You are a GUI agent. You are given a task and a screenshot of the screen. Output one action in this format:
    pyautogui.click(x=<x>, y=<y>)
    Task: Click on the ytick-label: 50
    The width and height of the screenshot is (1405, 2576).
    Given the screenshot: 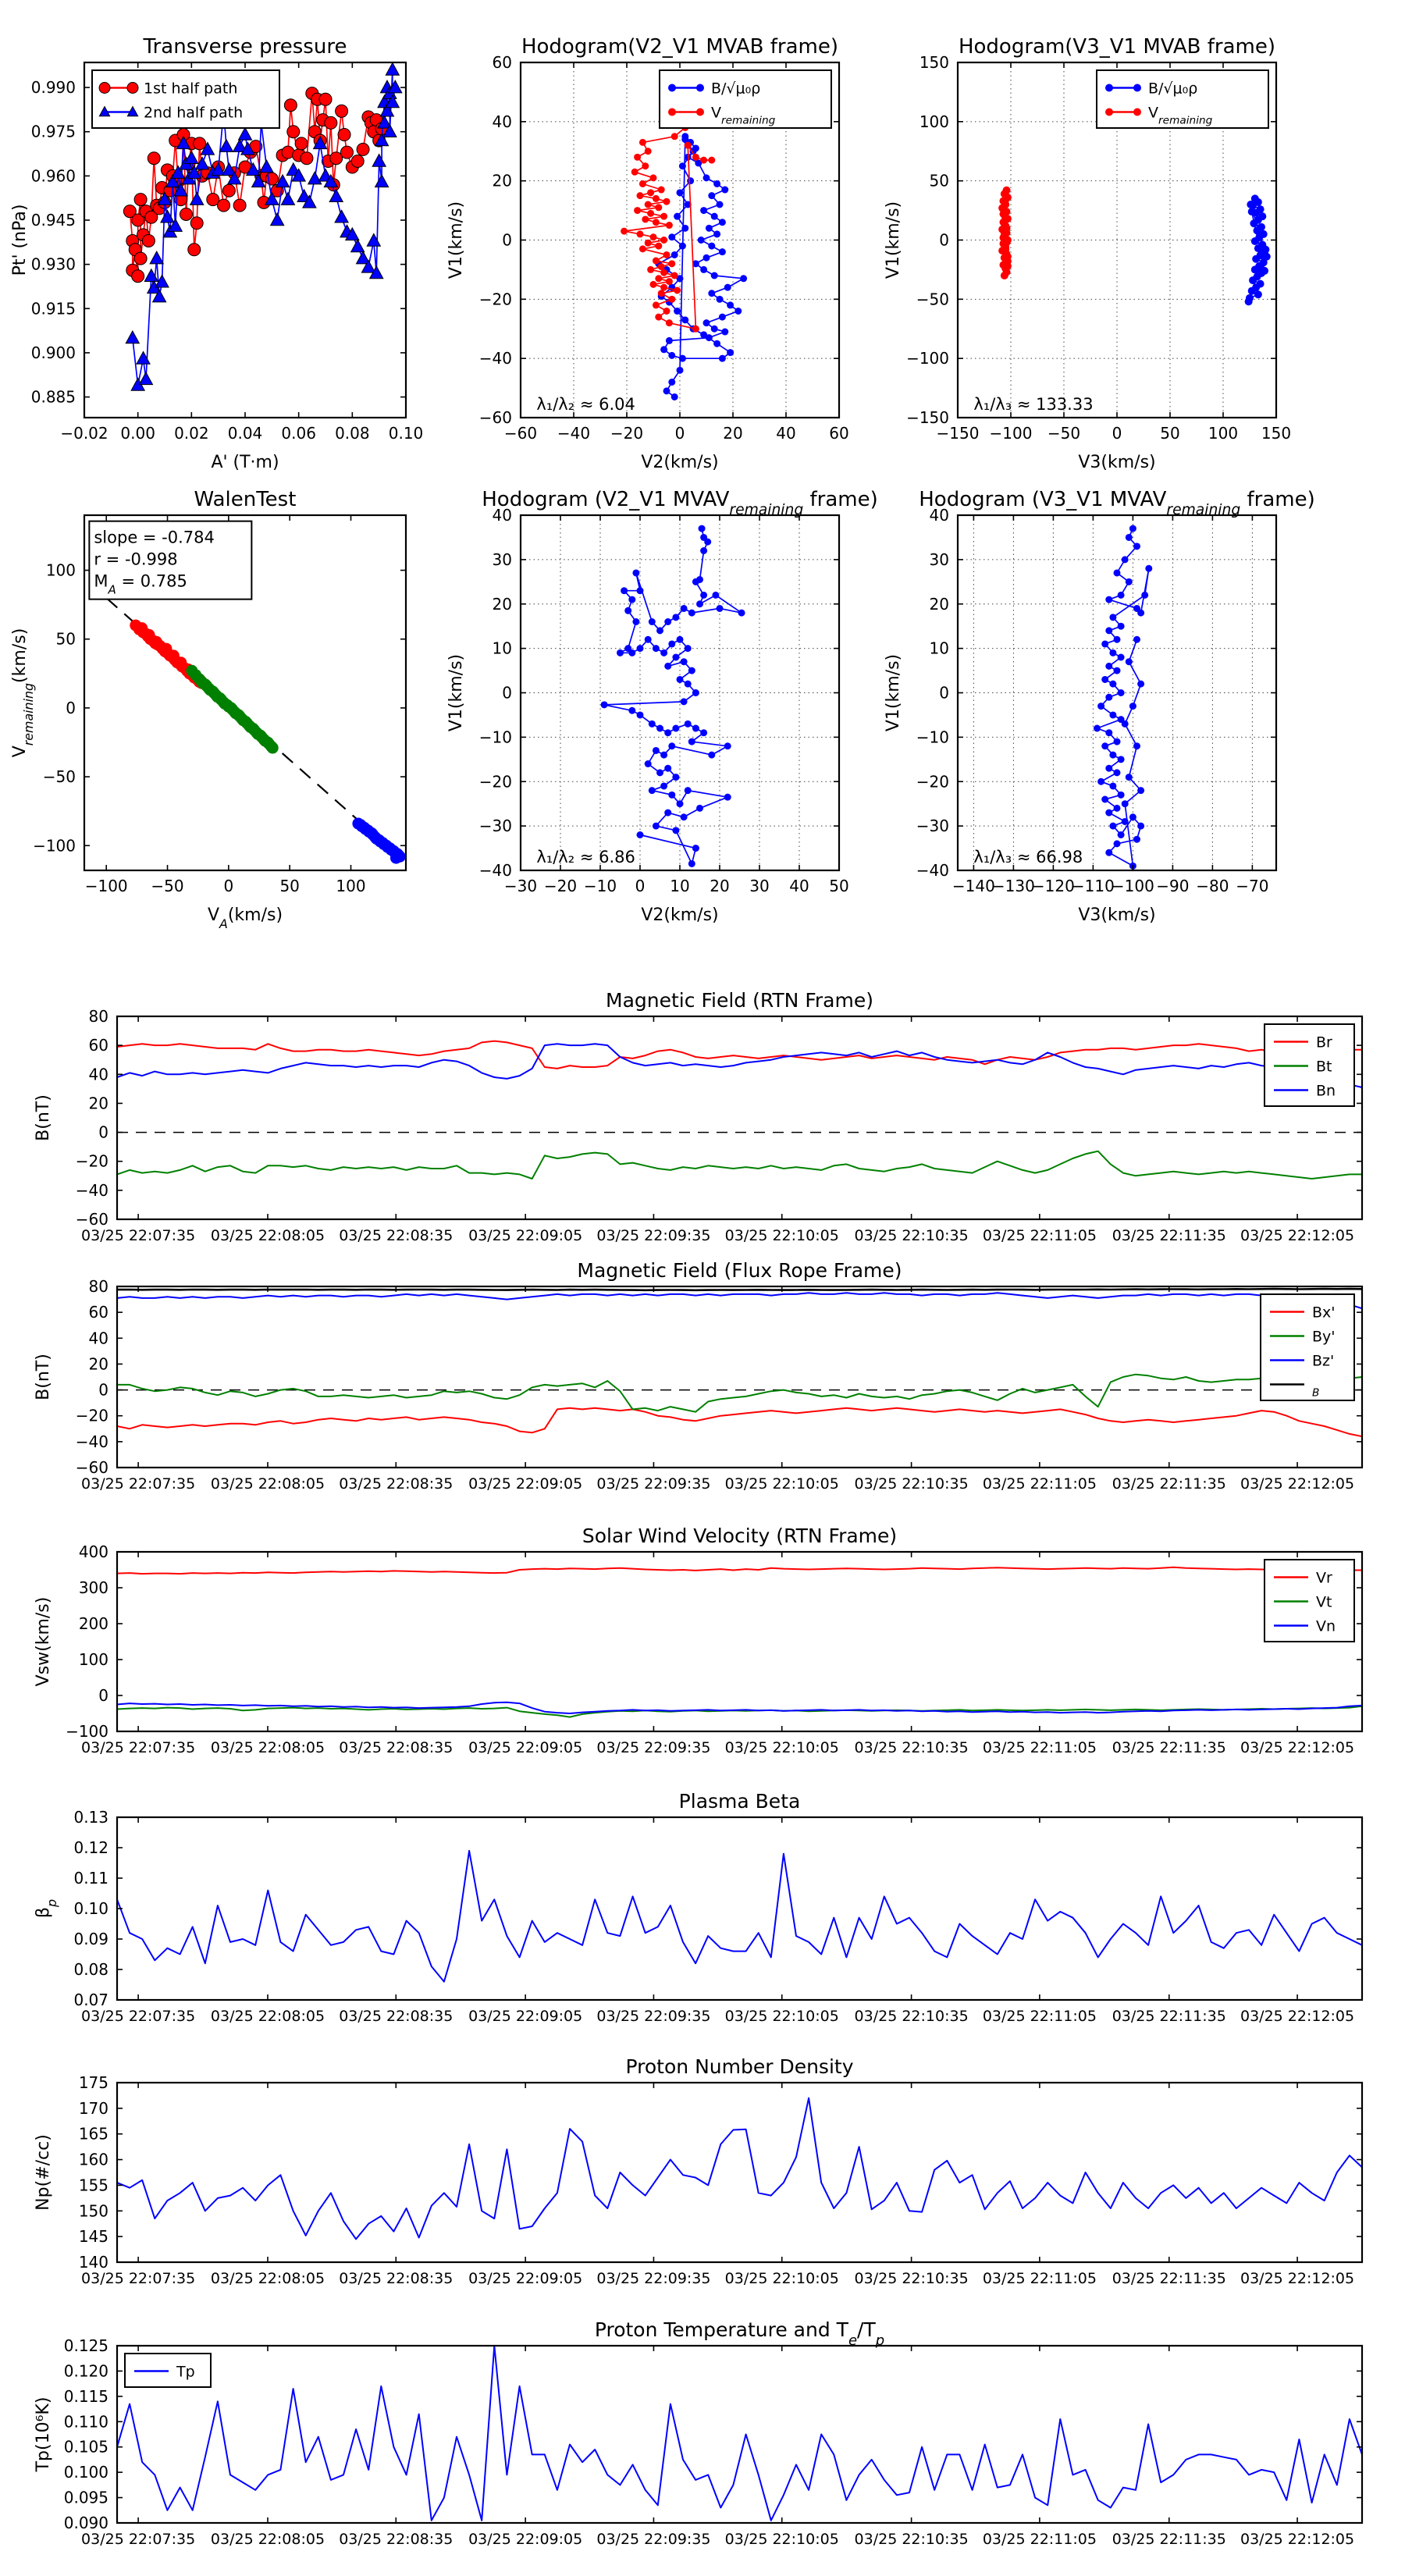 What is the action you would take?
    pyautogui.click(x=940, y=181)
    